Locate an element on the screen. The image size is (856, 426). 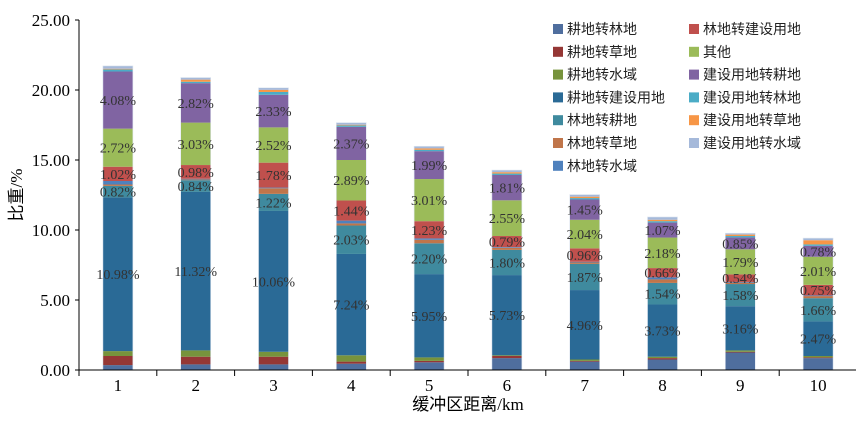
legend-label: 耕地转林地 is located at coordinates (602, 29).